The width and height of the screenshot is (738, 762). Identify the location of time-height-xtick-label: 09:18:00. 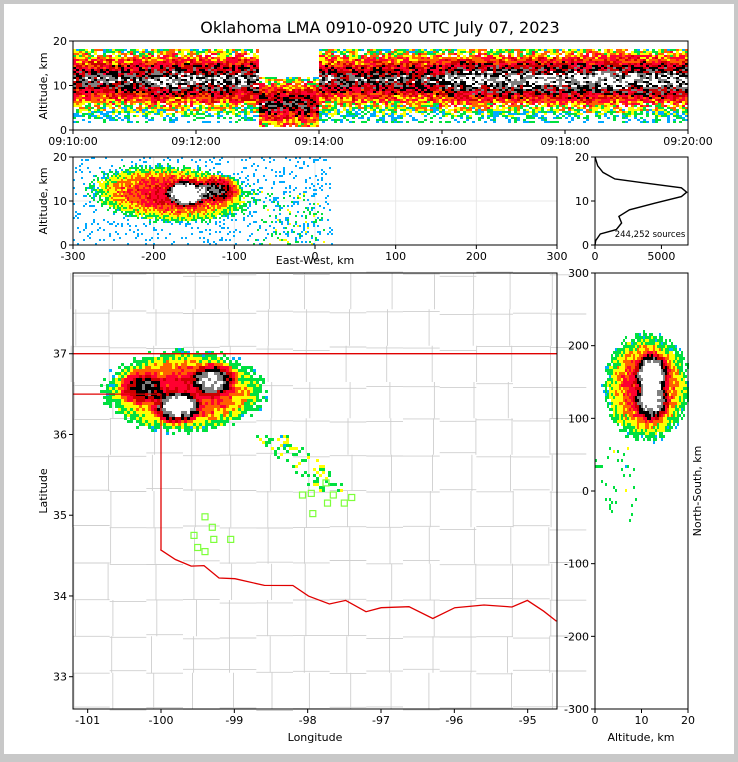
(564, 141).